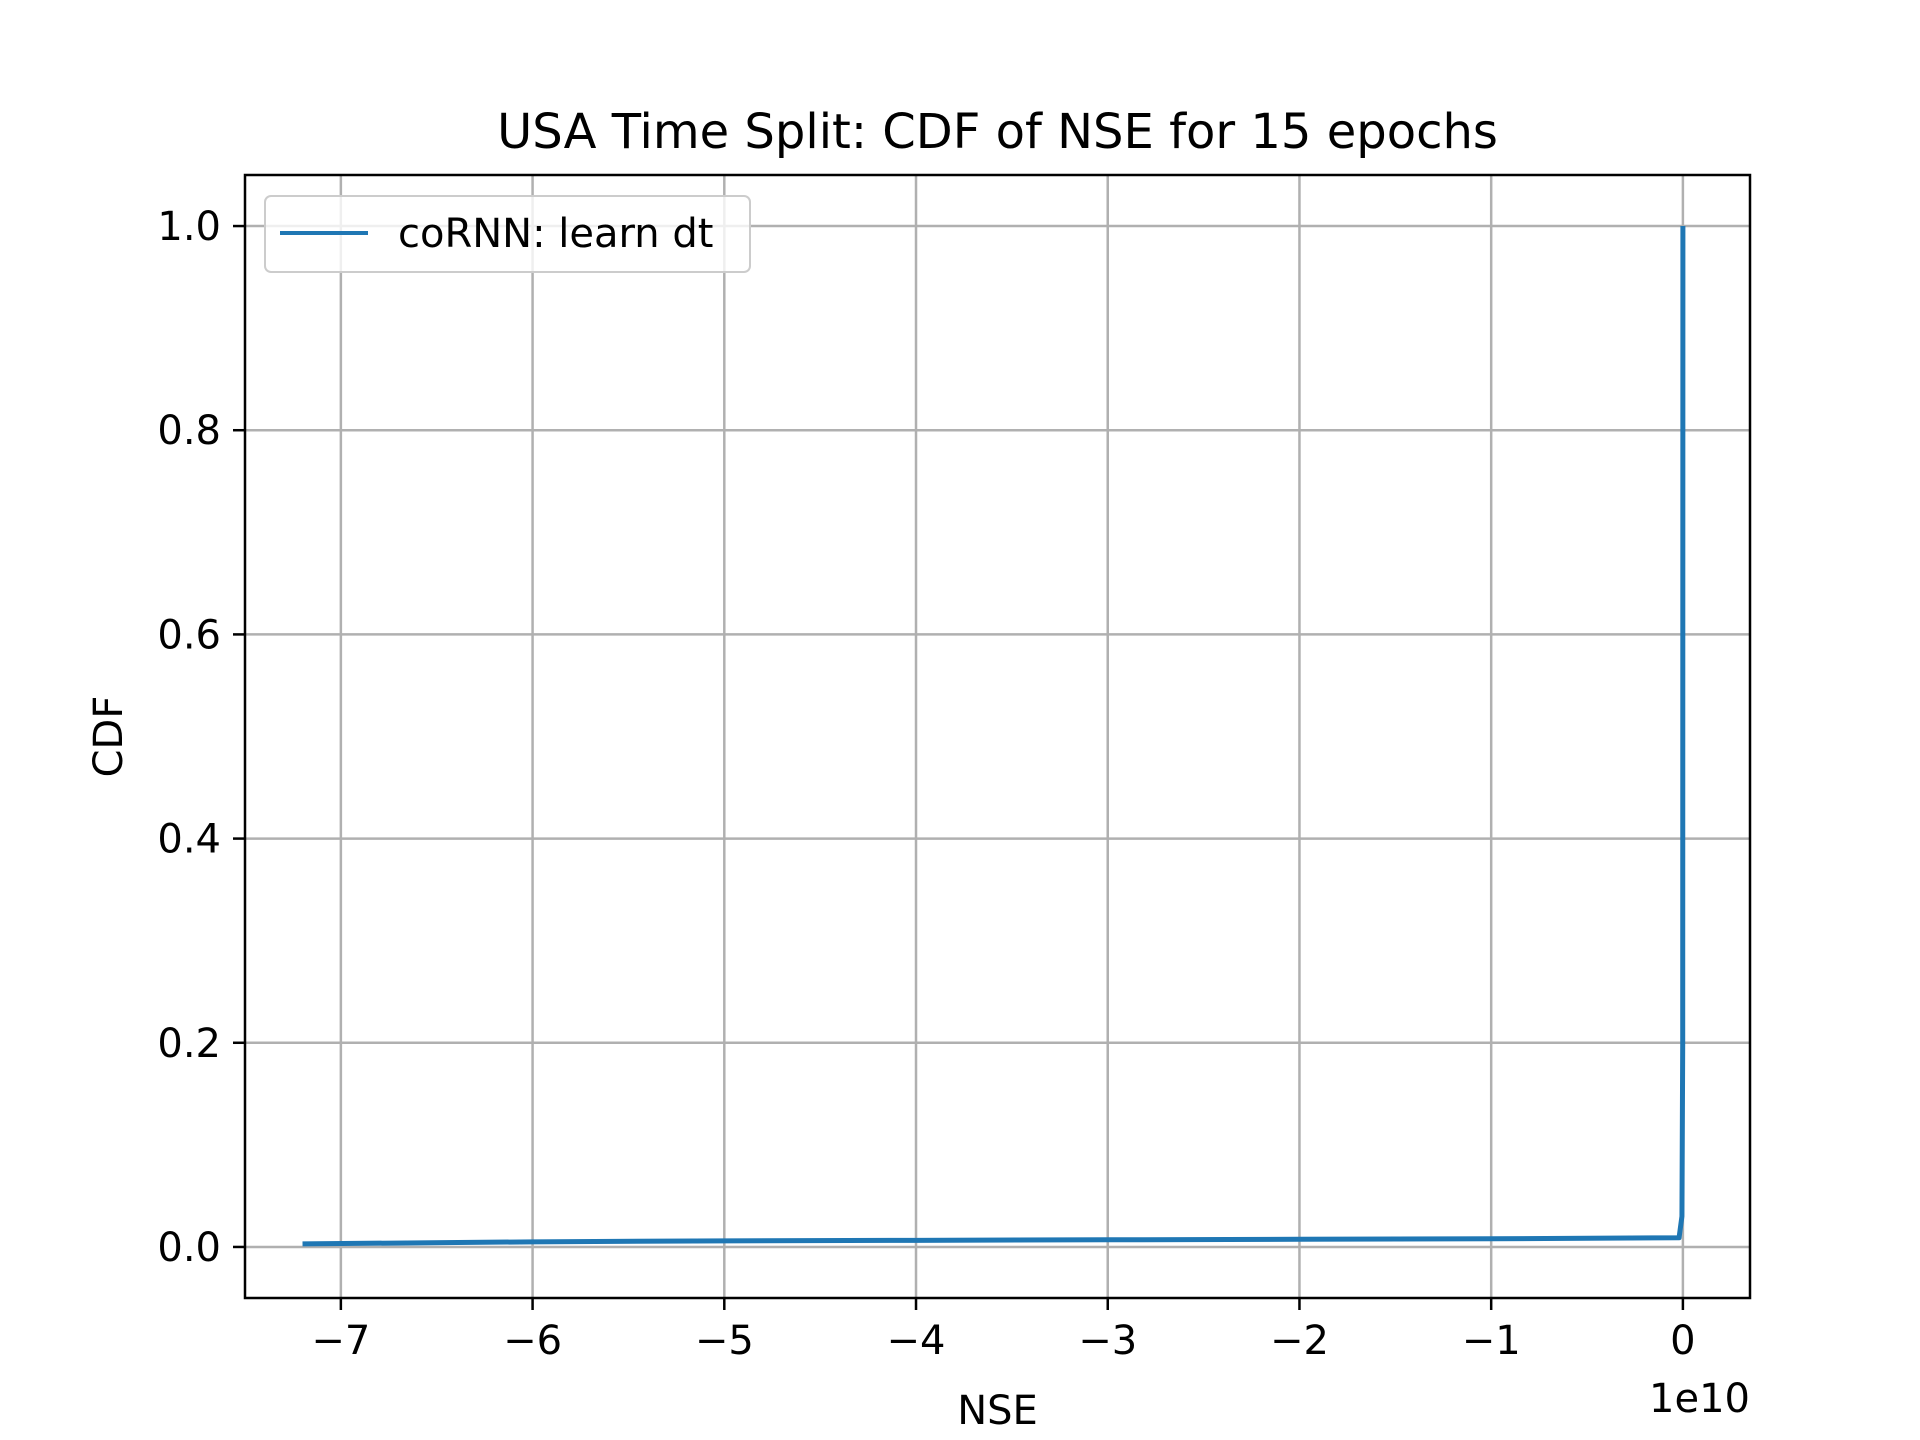 This screenshot has height=1440, width=1920. I want to click on y-tick-label: 0.6, so click(189, 635).